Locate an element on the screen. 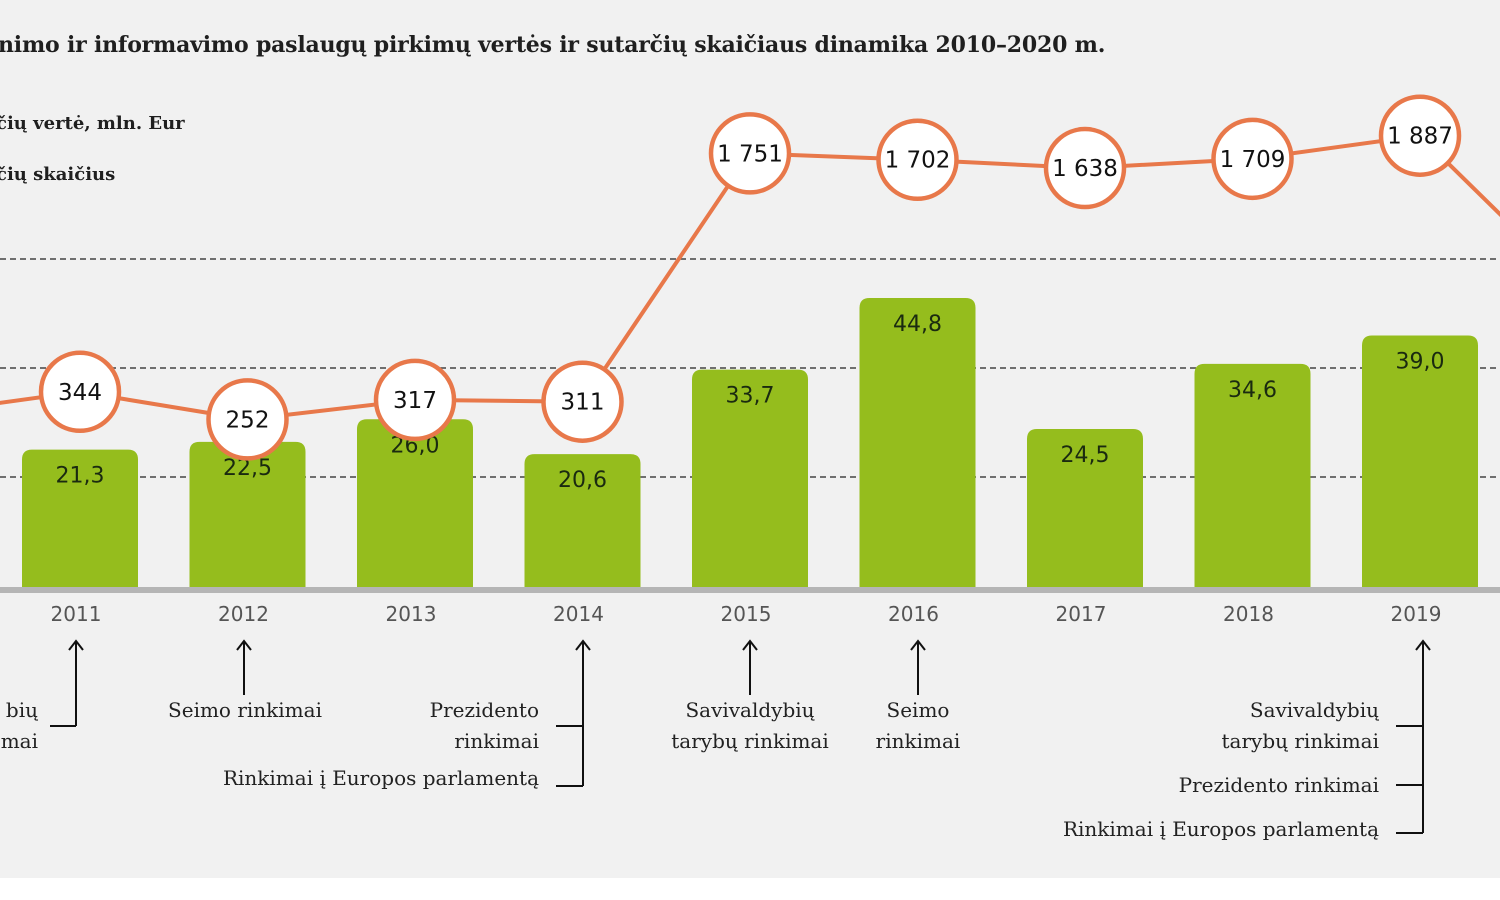  annotation-2014-eu: Rinkimai į Europos parlamentą is located at coordinates (381, 778).